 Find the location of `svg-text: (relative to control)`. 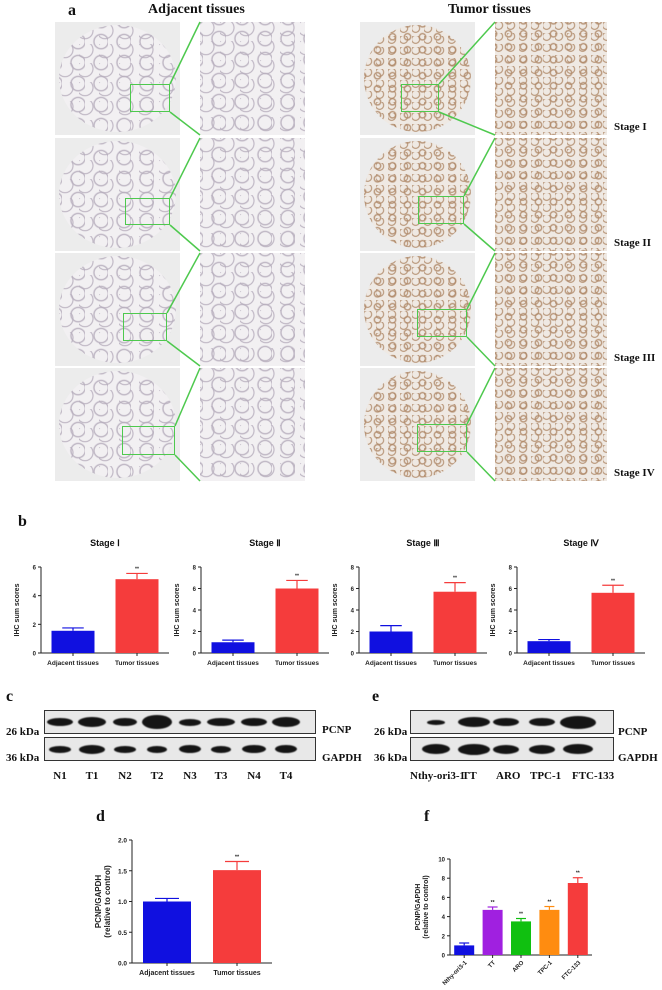

svg-text: (relative to control) is located at coordinates (107, 901).